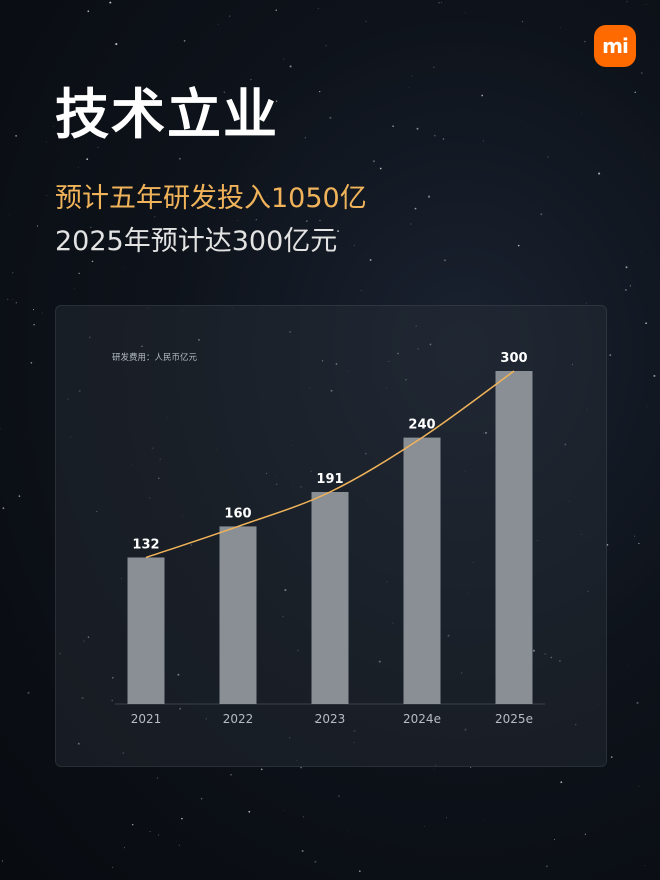  Describe the element at coordinates (238, 615) in the screenshot. I see `bar-2022` at that location.